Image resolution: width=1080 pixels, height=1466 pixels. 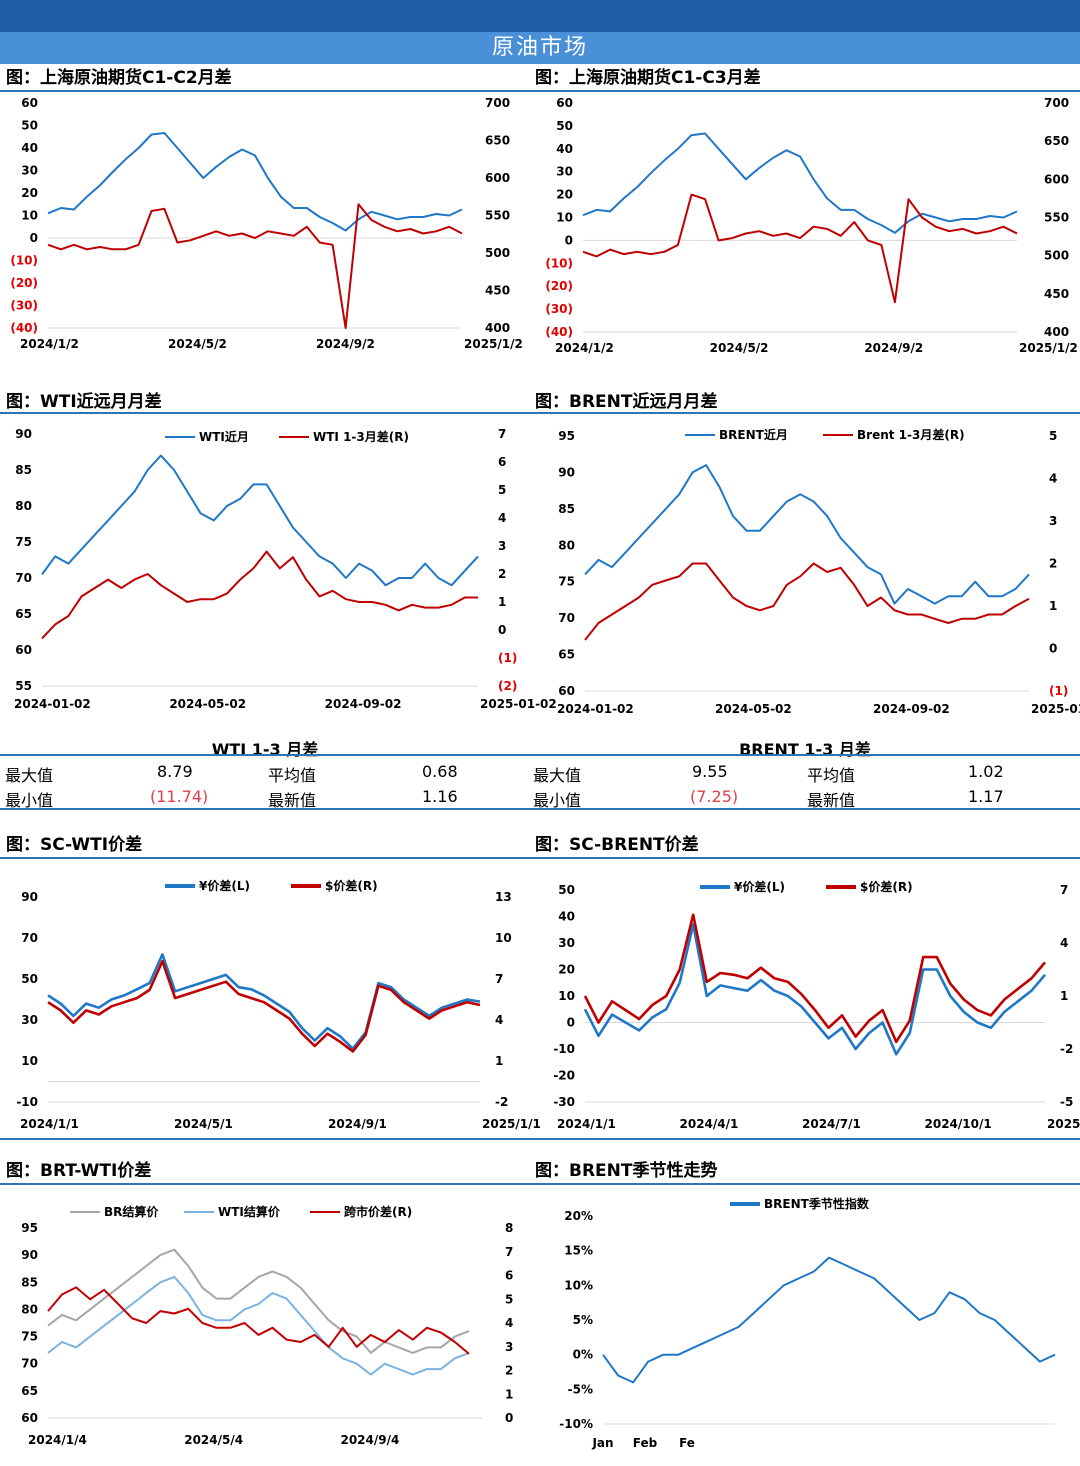 I want to click on y-right-tick: 400, so click(x=497, y=328).